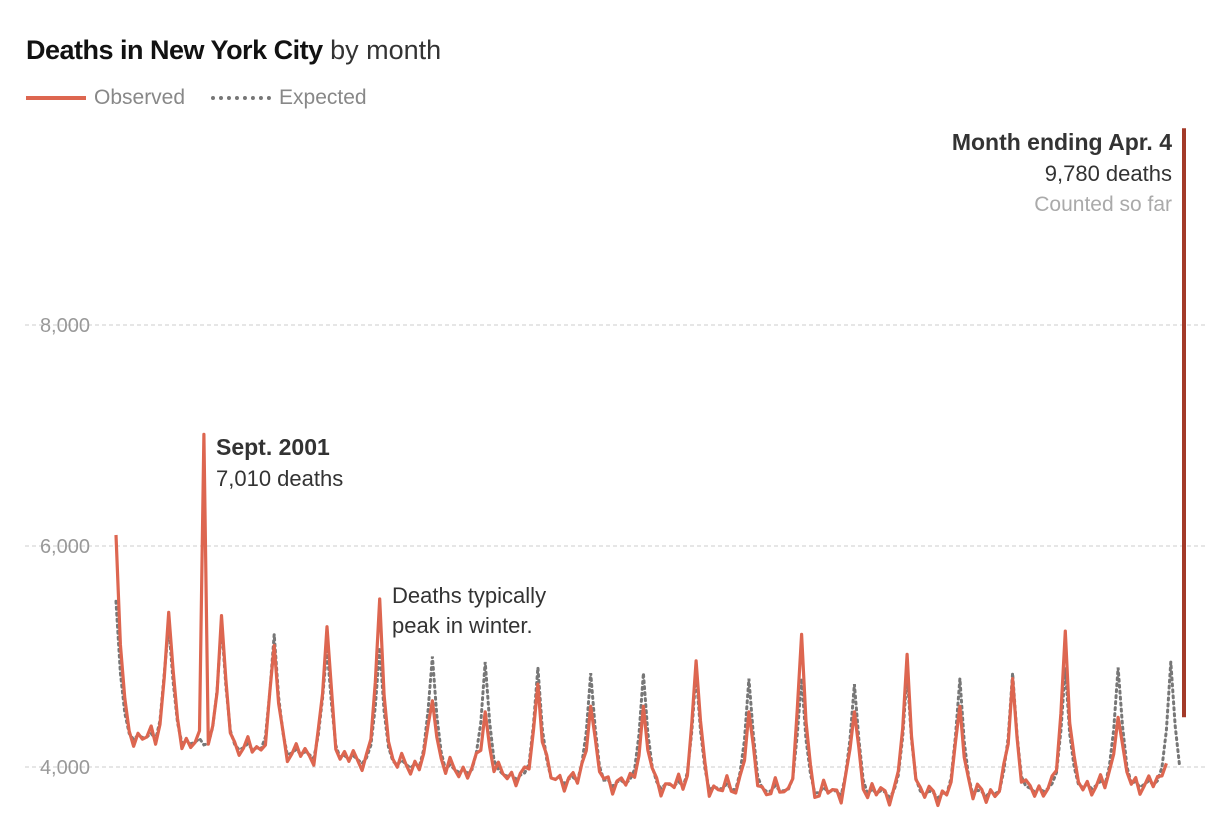 Image resolution: width=1222 pixels, height=832 pixels. Describe the element at coordinates (462, 625) in the screenshot. I see `winter-note-line2: peak in winter.` at that location.